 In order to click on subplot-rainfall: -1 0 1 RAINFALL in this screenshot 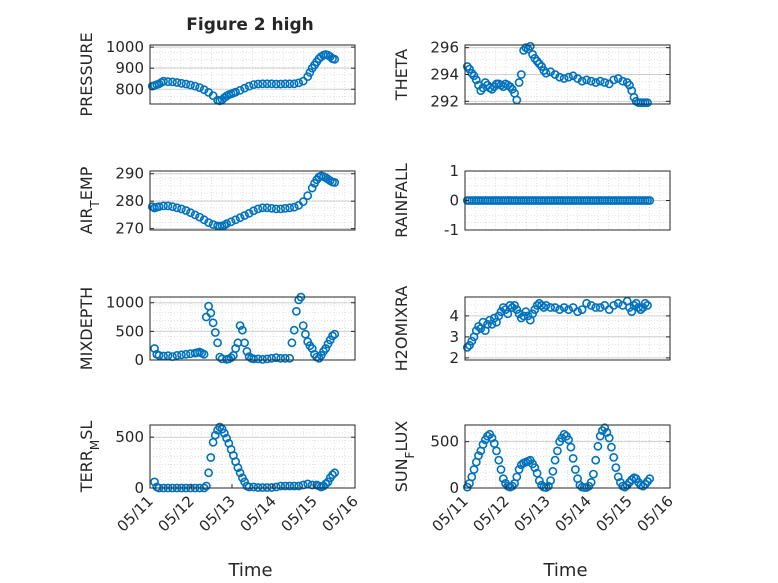, I will do `click(531, 200)`.